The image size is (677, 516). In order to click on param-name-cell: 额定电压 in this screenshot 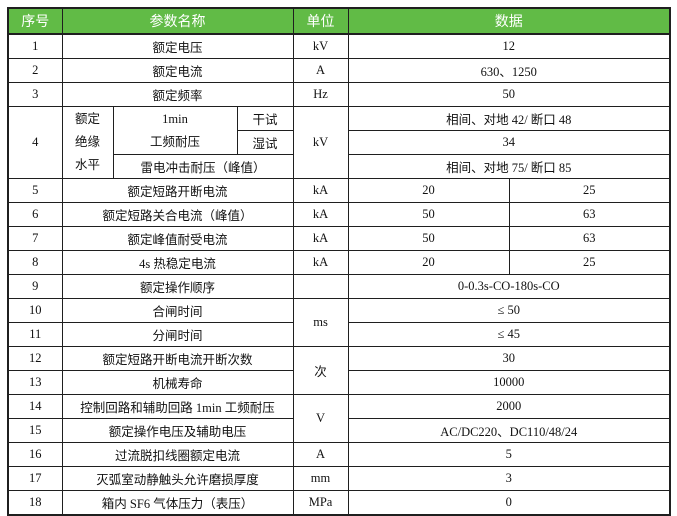, I will do `click(177, 46)`.